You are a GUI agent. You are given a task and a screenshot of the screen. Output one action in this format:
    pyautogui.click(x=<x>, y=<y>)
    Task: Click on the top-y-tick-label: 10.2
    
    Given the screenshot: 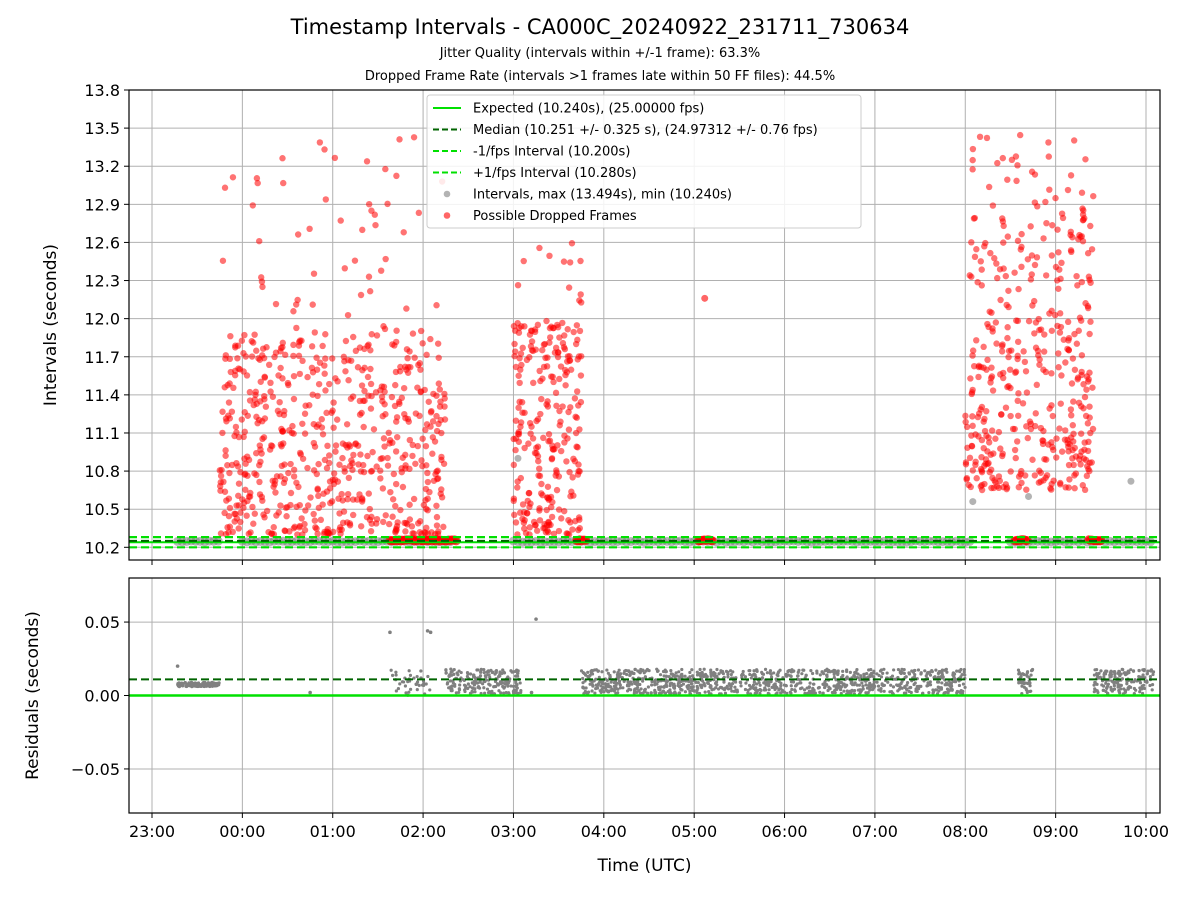 What is the action you would take?
    pyautogui.click(x=102, y=547)
    